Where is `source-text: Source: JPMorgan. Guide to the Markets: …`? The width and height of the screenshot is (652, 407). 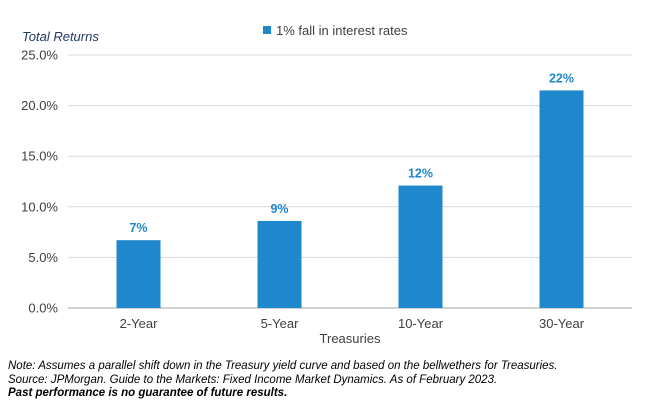 source-text: Source: JPMorgan. Guide to the Markets: … is located at coordinates (253, 379).